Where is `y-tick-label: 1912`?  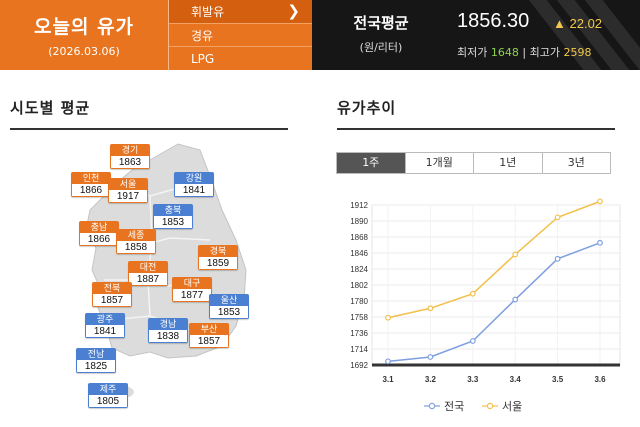
y-tick-label: 1912 is located at coordinates (359, 205).